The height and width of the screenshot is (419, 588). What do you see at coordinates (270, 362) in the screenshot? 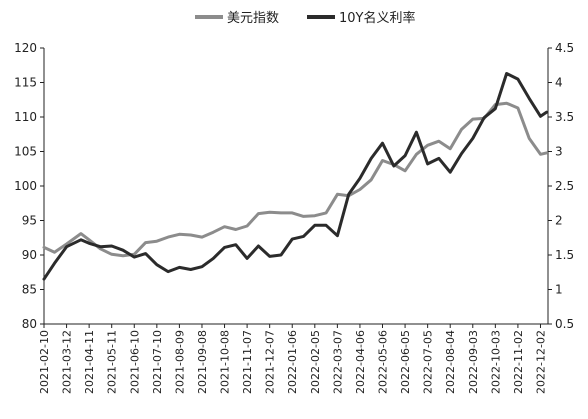
I see `x-tick-label: 2021-12-07` at bounding box center [270, 362].